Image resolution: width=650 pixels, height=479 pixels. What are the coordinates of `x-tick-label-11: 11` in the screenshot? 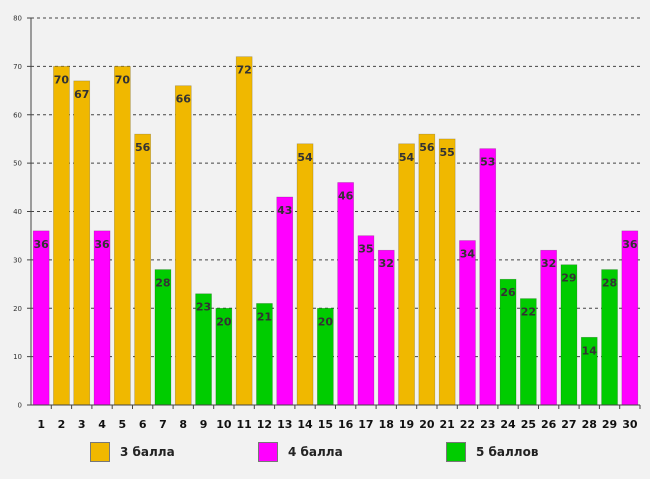 It's located at (243, 424).